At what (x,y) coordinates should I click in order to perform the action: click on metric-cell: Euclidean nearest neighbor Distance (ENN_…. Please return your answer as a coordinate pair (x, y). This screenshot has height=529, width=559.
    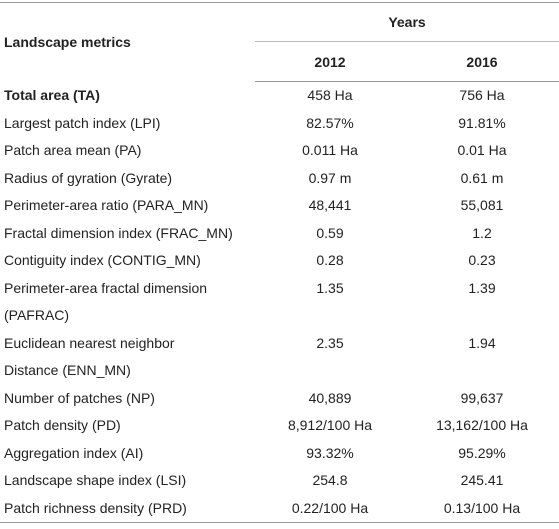
    Looking at the image, I should click on (127, 357).